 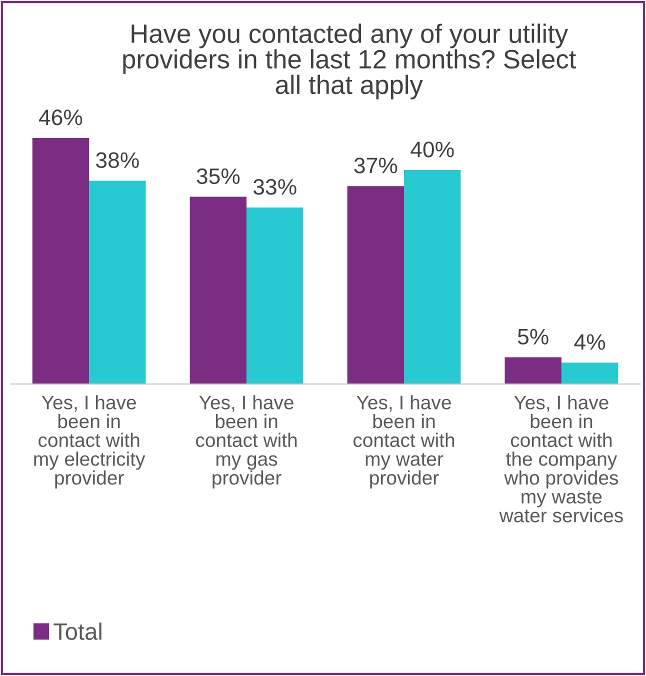 I want to click on data-label: 5%, so click(x=533, y=336).